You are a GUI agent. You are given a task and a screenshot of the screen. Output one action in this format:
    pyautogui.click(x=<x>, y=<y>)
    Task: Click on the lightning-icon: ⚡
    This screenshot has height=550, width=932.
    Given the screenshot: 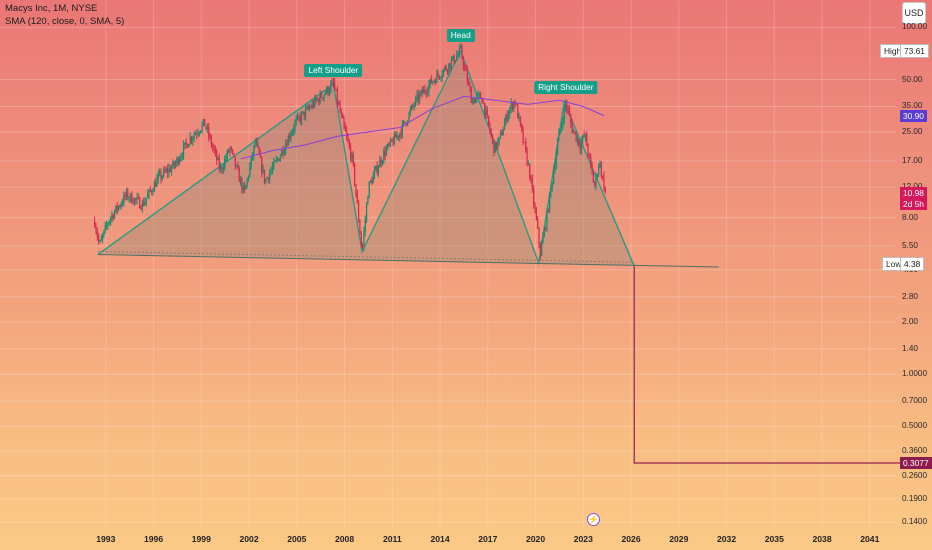 What is the action you would take?
    pyautogui.click(x=593, y=519)
    